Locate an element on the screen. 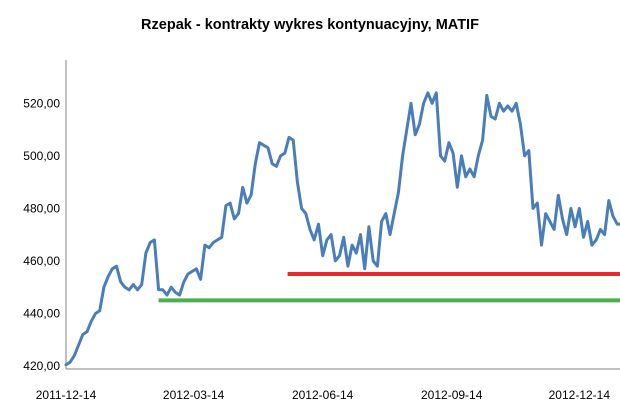 This screenshot has height=413, width=620. y-axis-ticks: 420,00 440,00 460,00 480,00 500,00 520,00 is located at coordinates (41, 234).